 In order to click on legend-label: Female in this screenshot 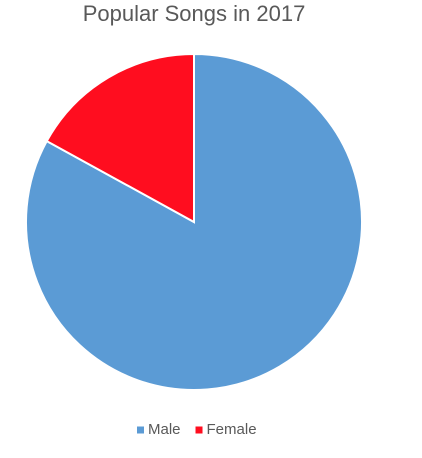, I will do `click(232, 429)`.